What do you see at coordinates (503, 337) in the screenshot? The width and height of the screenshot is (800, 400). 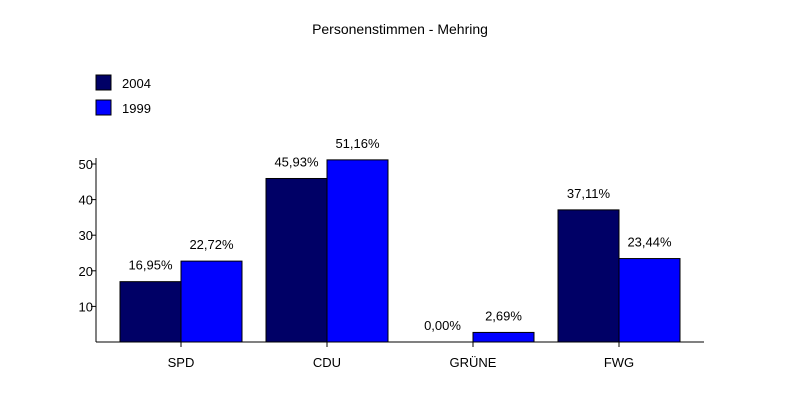 I see `bar-grüne-1999` at bounding box center [503, 337].